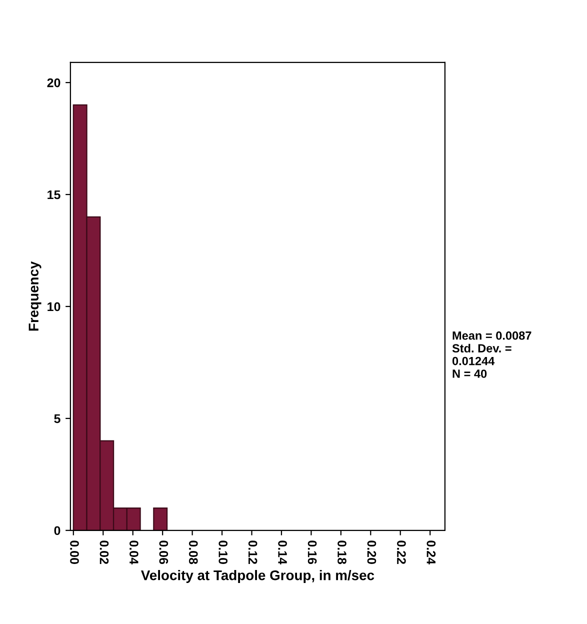 This screenshot has width=587, height=624. What do you see at coordinates (134, 552) in the screenshot?
I see `x-tick-label: 0.04` at bounding box center [134, 552].